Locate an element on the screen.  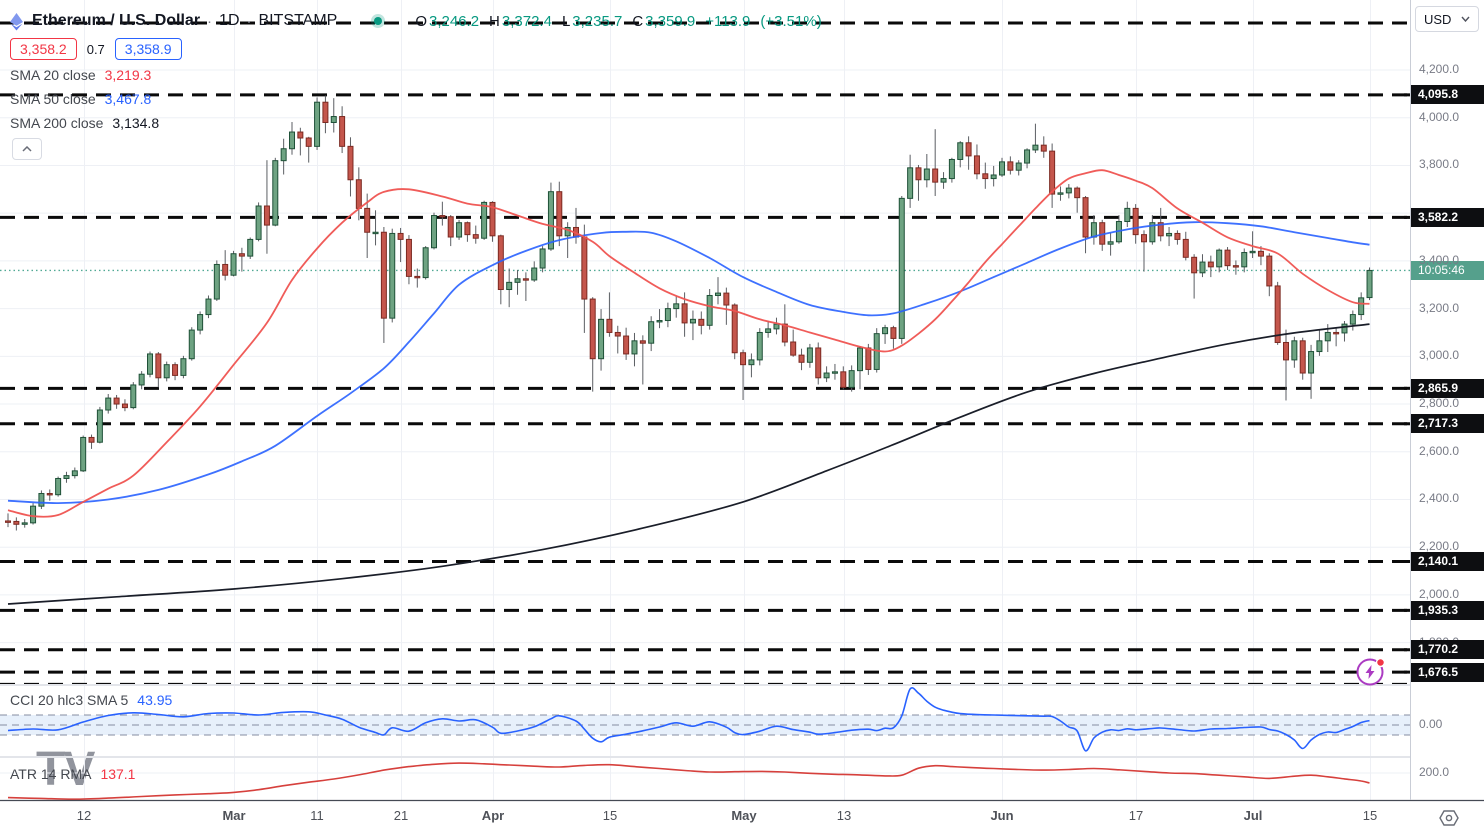
sell-button: 3,358.2 is located at coordinates (43, 49).